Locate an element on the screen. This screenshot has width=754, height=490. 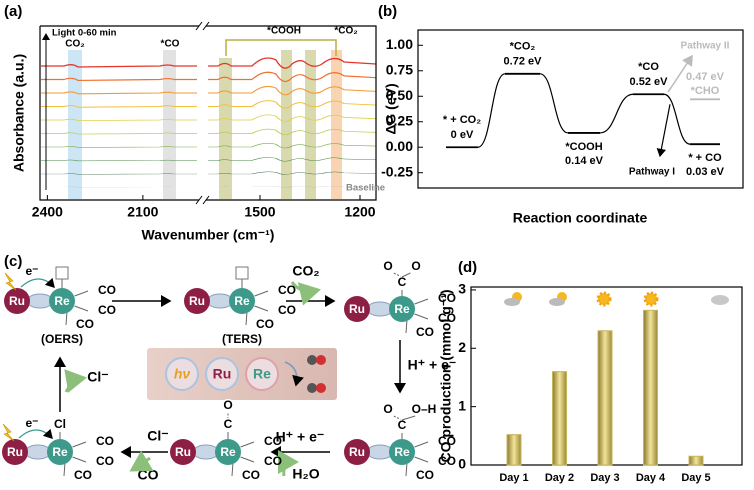
y-tick-label: 0.75 is located at coordinates (399, 69).